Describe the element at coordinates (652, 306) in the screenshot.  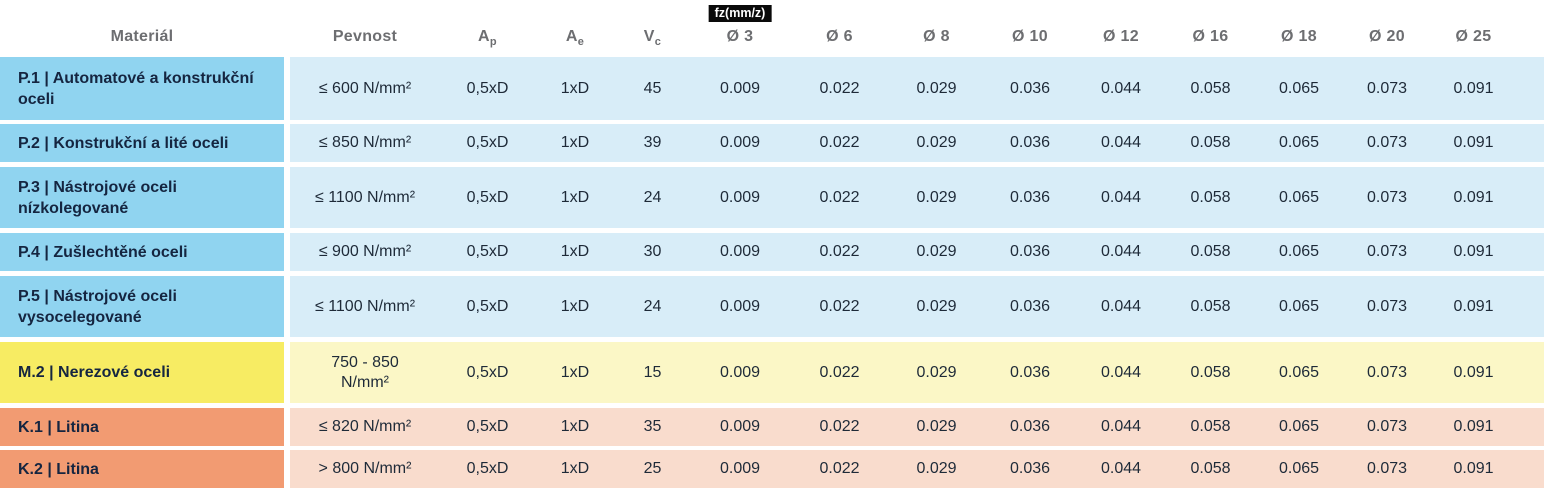
I see `vc-cell: 24` at that location.